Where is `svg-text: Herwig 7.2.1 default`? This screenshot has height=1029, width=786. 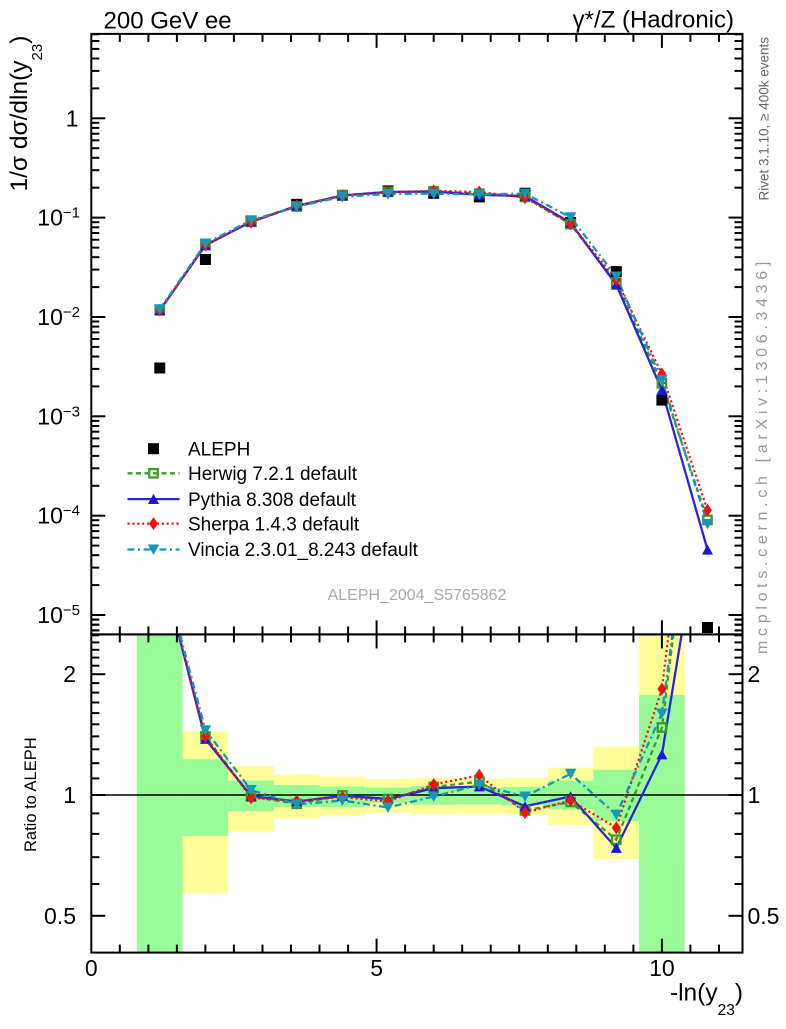 svg-text: Herwig 7.2.1 default is located at coordinates (273, 474).